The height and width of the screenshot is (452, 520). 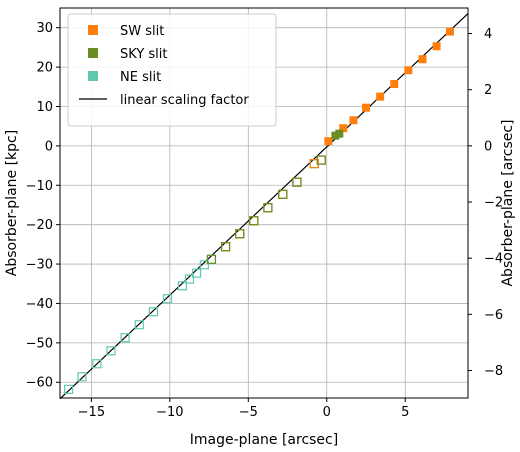 What do you see at coordinates (169, 412) in the screenshot?
I see `x-tick-label: −10` at bounding box center [169, 412].